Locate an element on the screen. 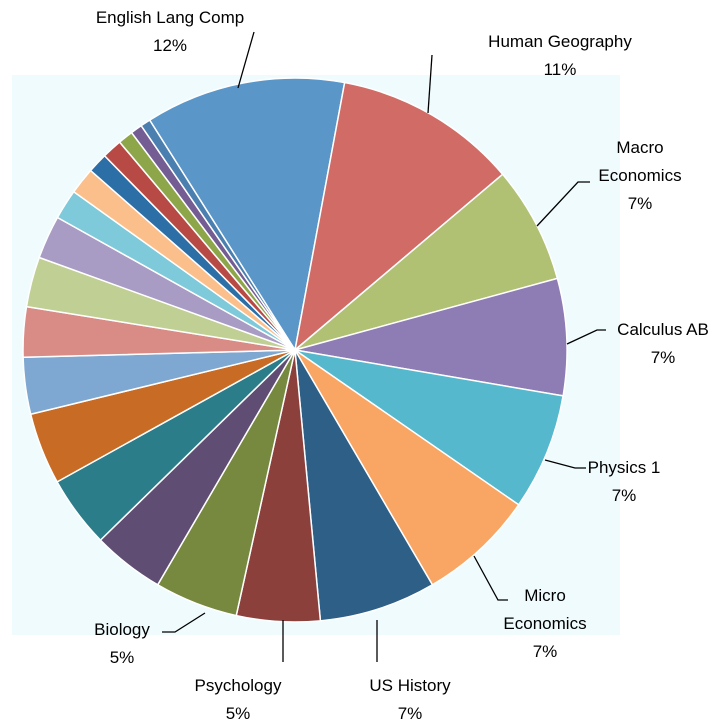  slice-label: Psychology 5% is located at coordinates (238, 698).